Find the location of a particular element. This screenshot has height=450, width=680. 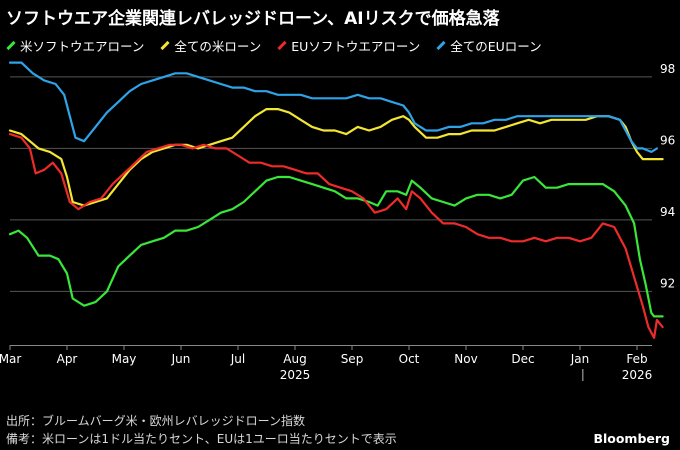

x-tick-label: Aug is located at coordinates (294, 359).